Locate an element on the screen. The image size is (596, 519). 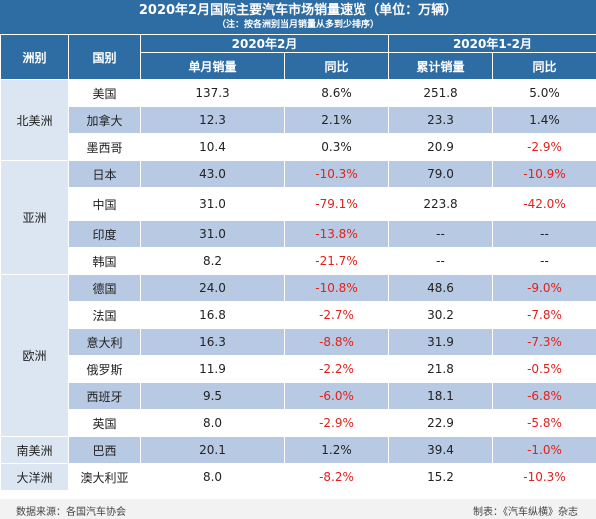
monthly-sales-cell: 16.8 is located at coordinates (212, 315).